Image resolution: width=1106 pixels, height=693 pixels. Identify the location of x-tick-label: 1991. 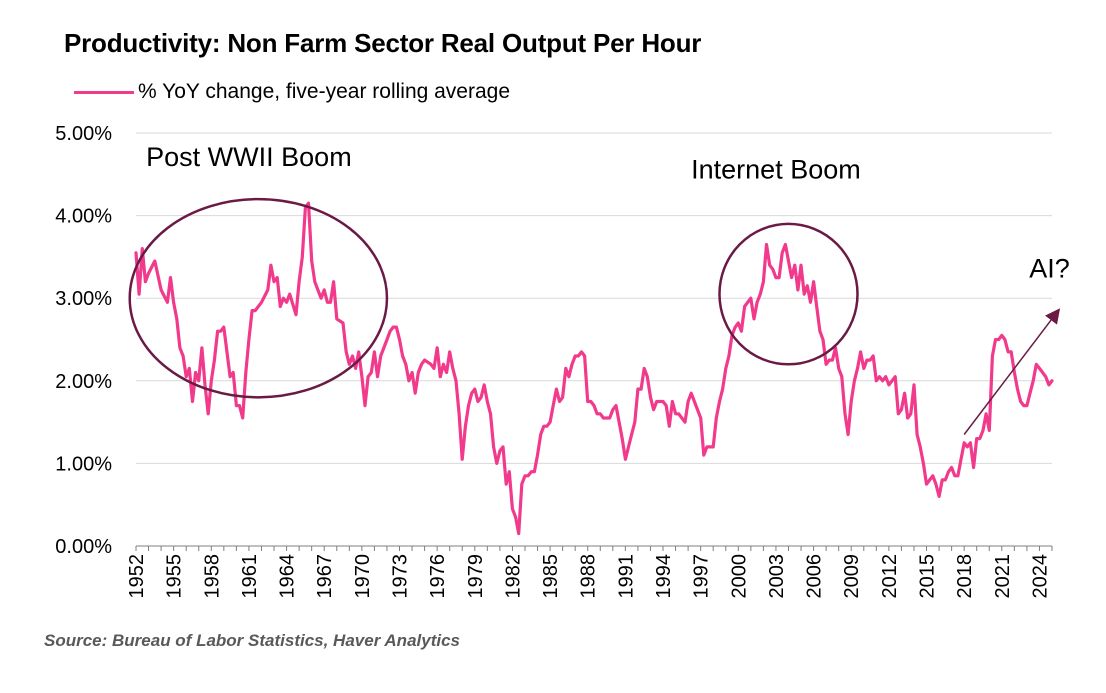
(626, 576).